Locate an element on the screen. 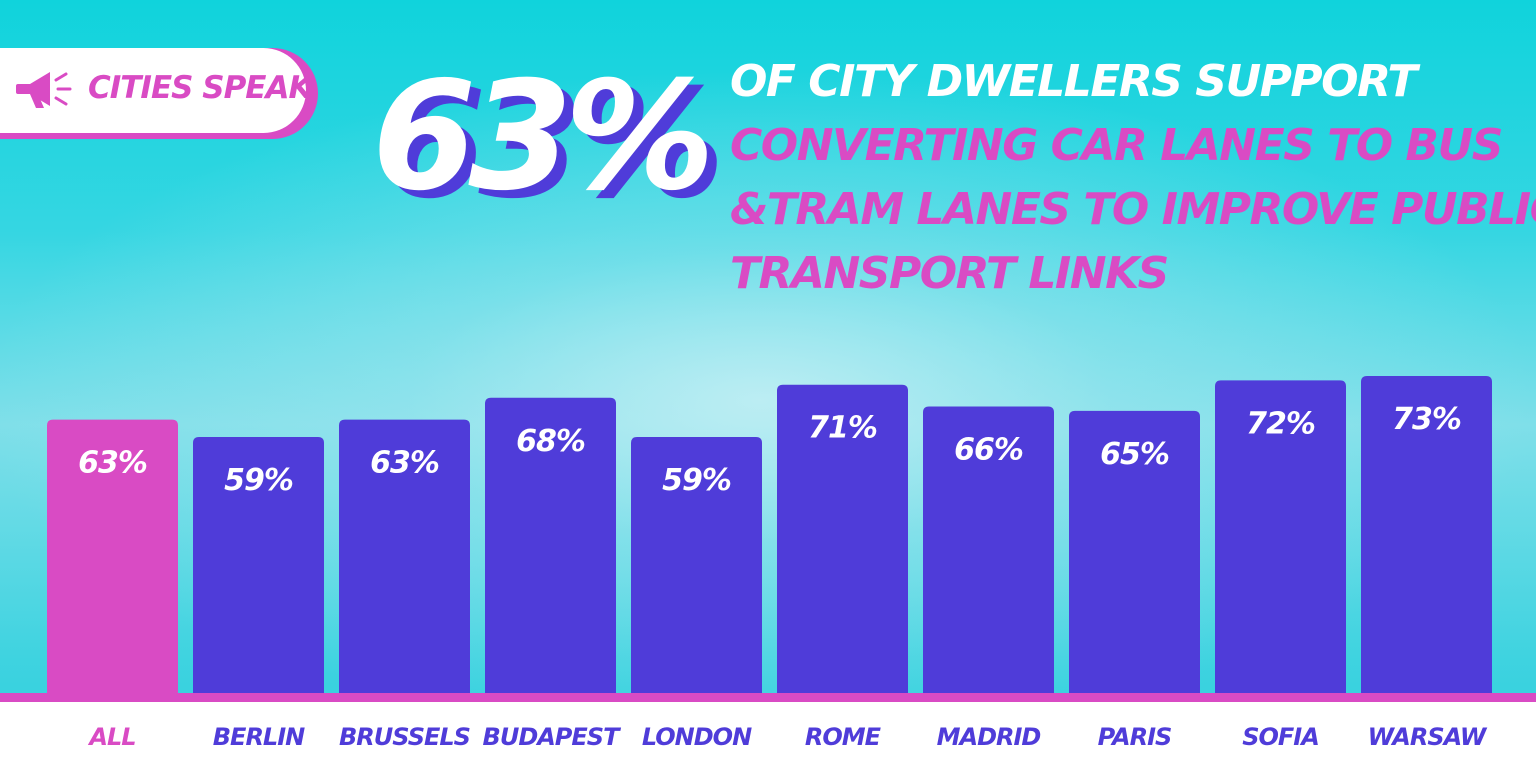 The image size is (1536, 772). cities-speak-badge: CITIES SPEAK is located at coordinates (159, 93).